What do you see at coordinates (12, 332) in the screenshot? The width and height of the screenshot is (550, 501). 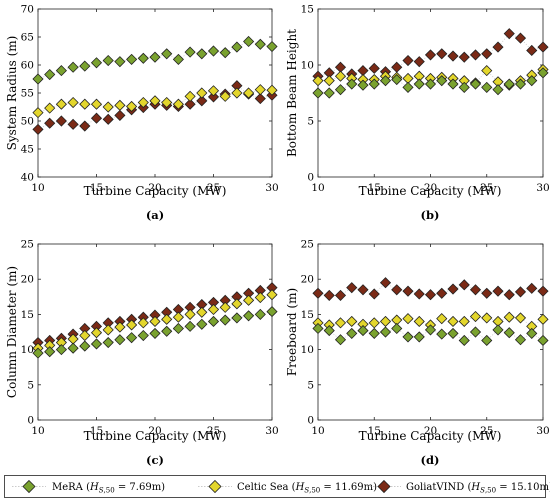 I see `y-axis-label-c: Column Diameter (m)` at bounding box center [12, 332].